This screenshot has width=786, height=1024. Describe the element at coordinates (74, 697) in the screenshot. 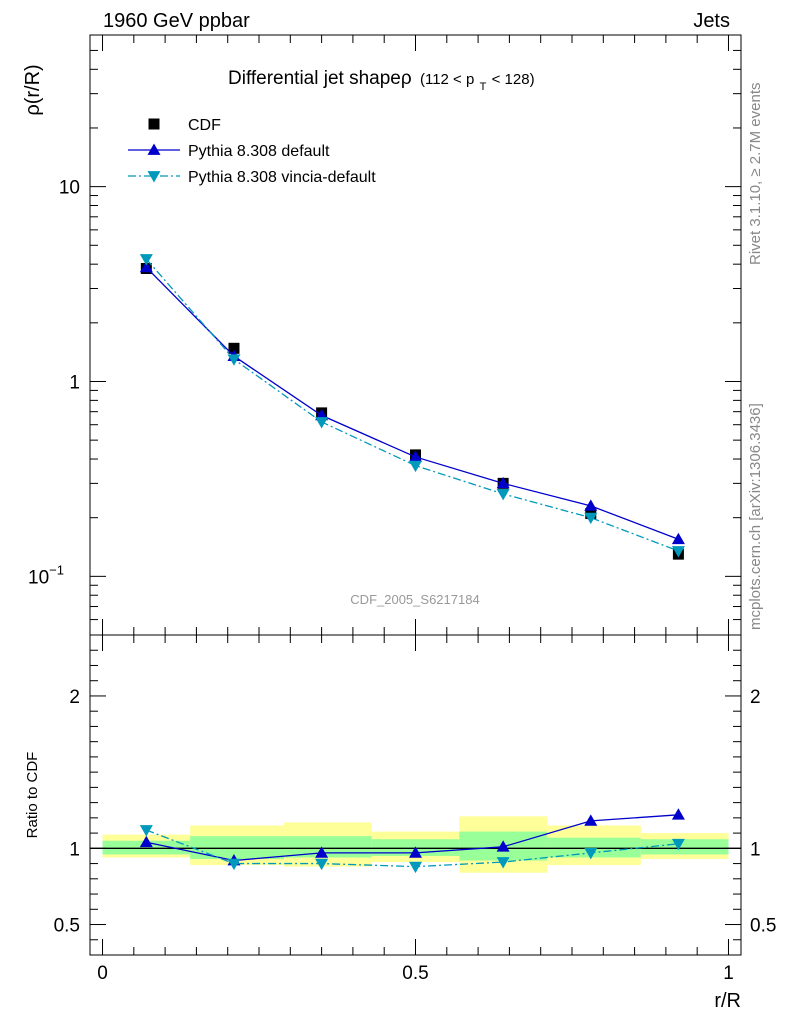

I see `ratio-ytick-label-left-0: 2` at that location.